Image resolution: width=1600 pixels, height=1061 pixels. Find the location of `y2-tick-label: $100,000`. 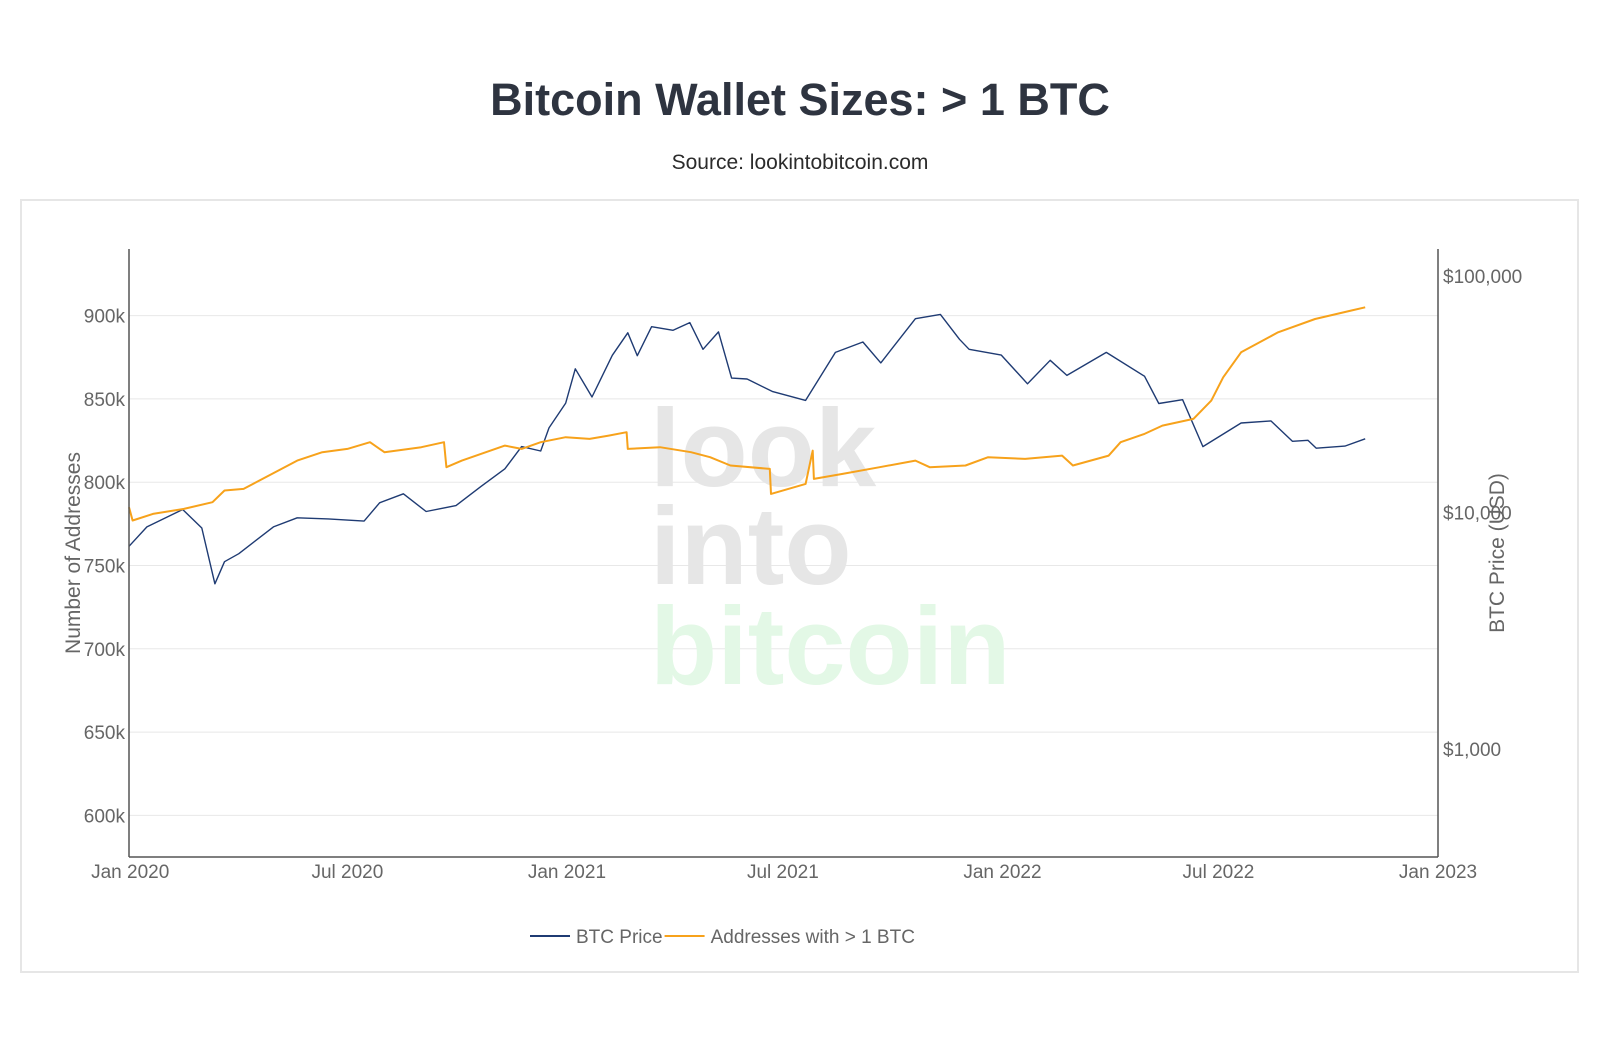

y2-tick-label: $100,000 is located at coordinates (1482, 277).